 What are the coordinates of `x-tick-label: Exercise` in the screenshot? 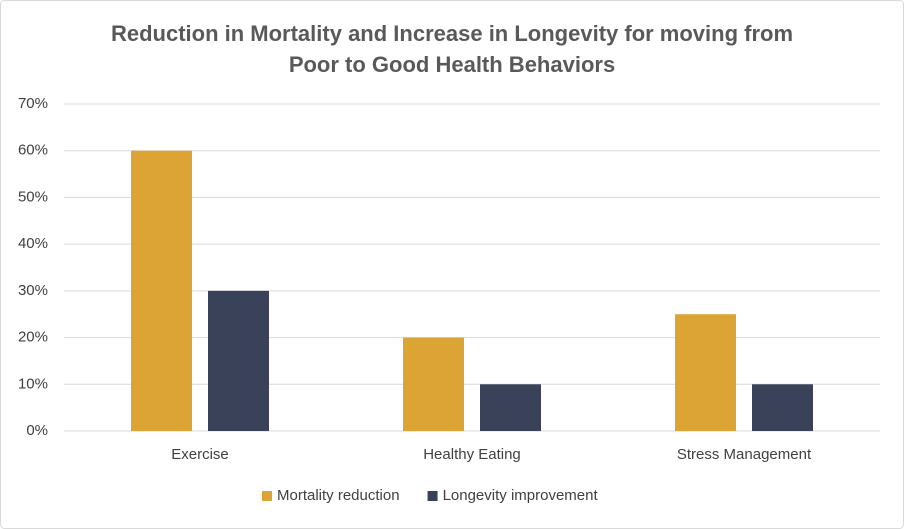 It's located at (200, 454).